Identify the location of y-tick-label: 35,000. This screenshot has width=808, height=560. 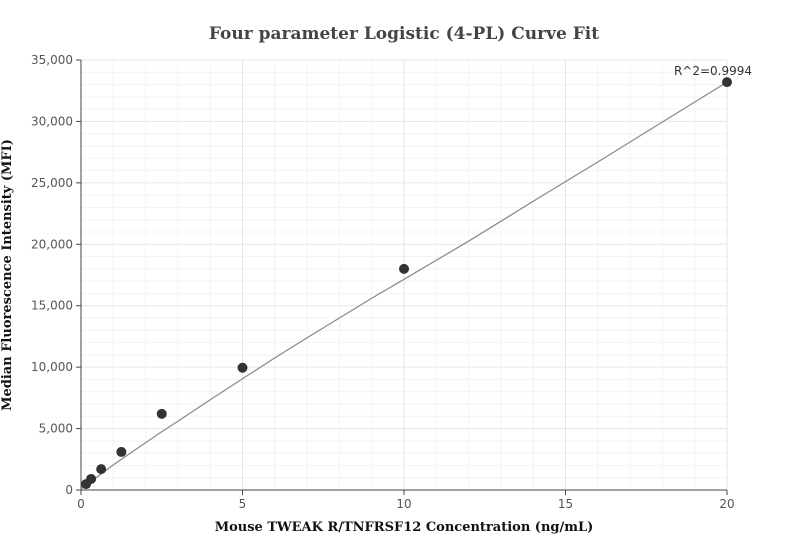
(52, 60).